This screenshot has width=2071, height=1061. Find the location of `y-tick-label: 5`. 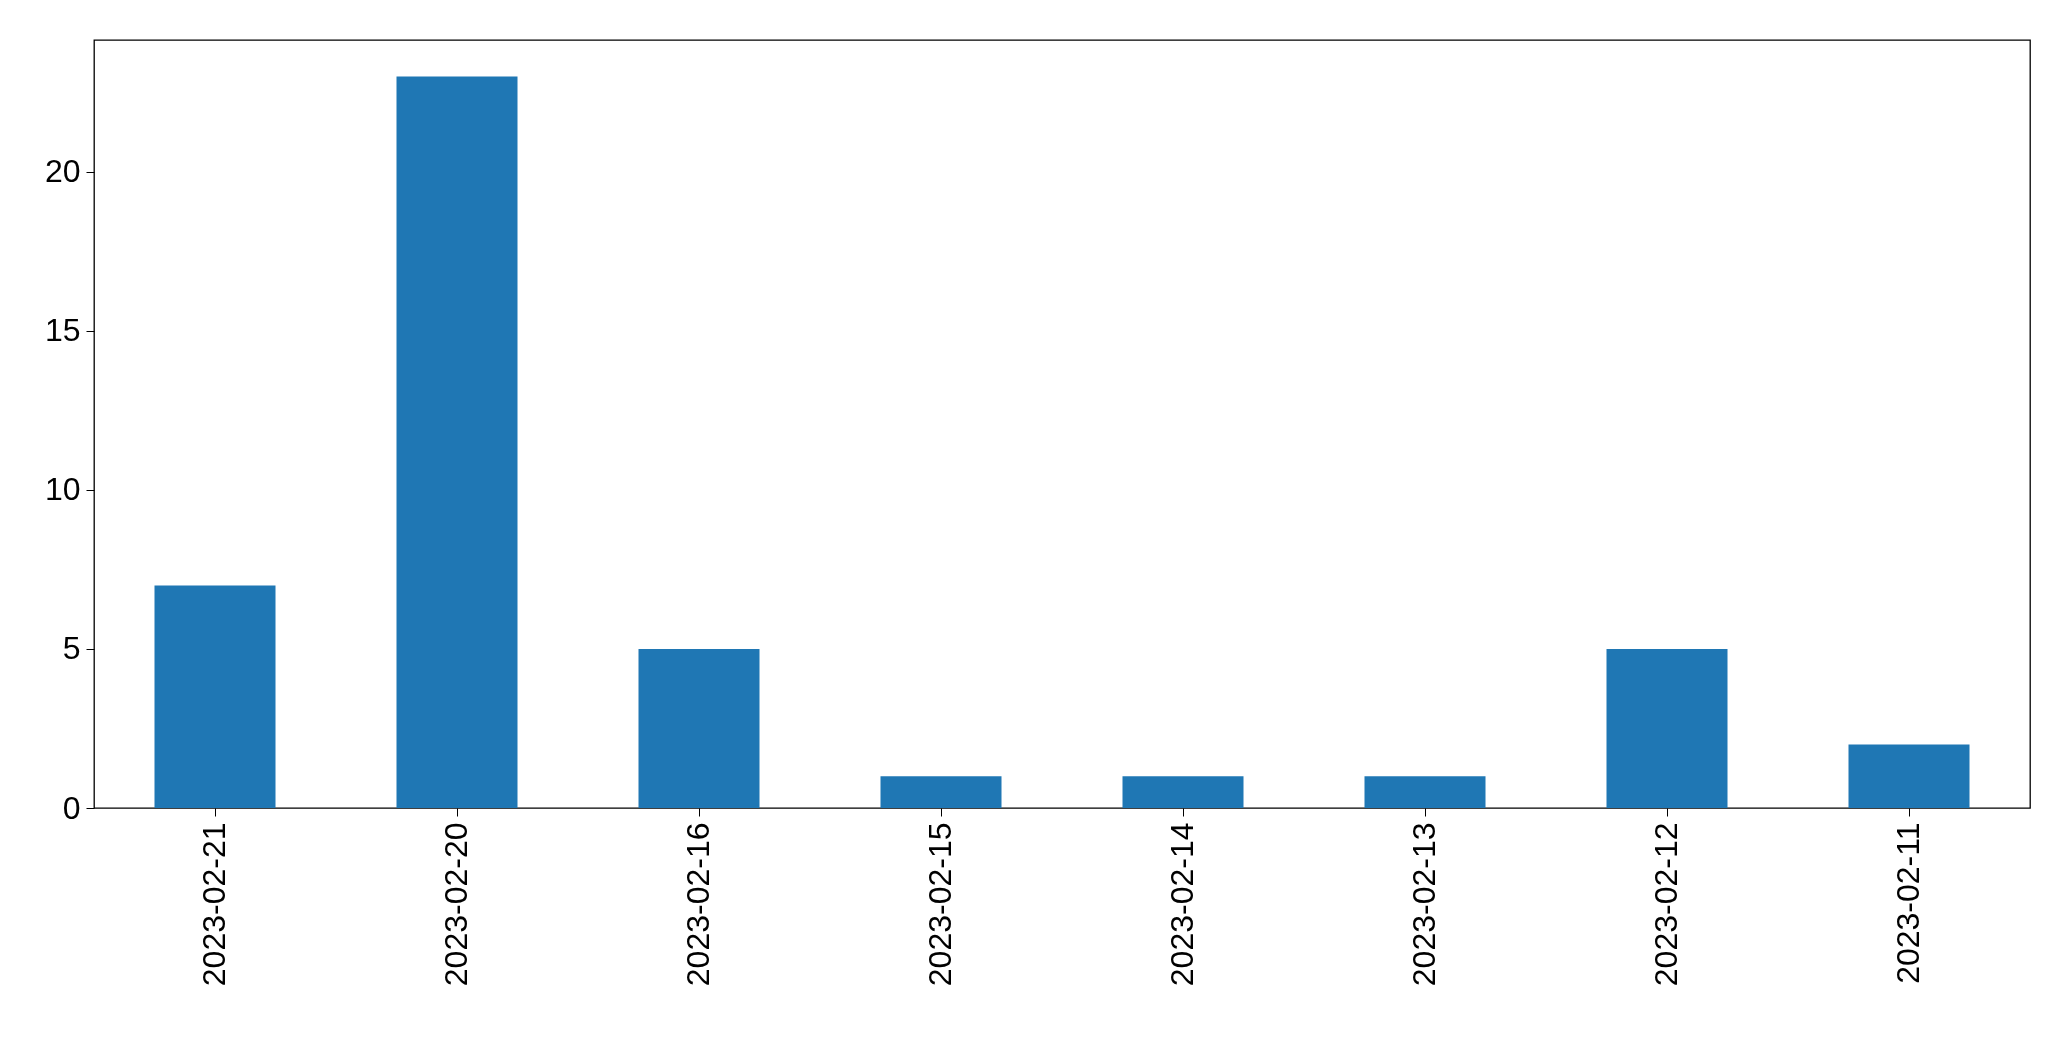

y-tick-label: 5 is located at coordinates (71, 648).